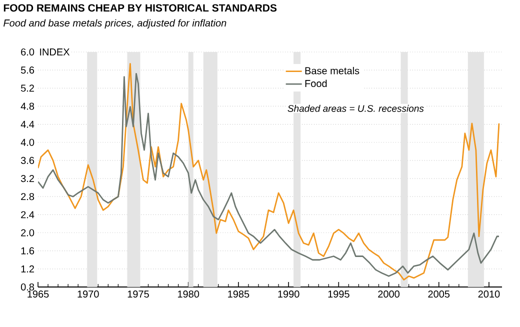 The height and width of the screenshot is (327, 520). Describe the element at coordinates (27, 268) in the screenshot. I see `y-tick-label: 1.2` at that location.